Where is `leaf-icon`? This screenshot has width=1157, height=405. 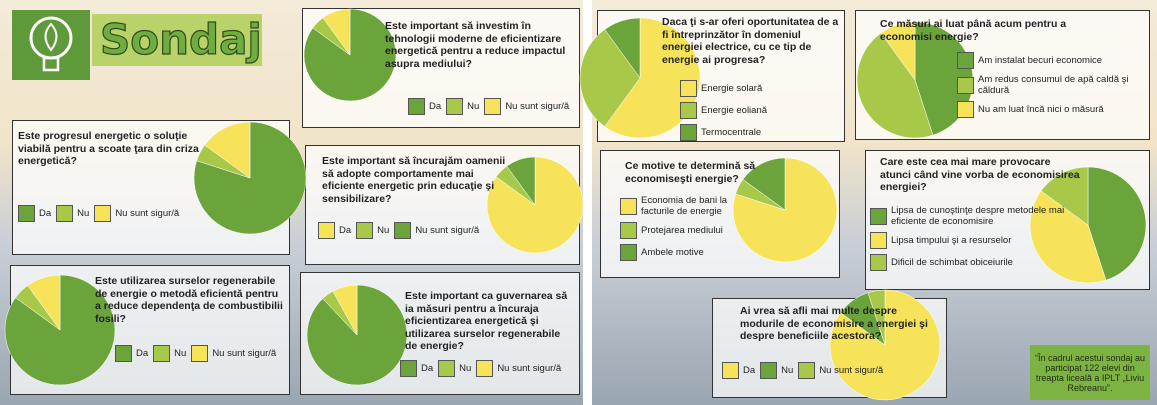 leaf-icon is located at coordinates (51, 37).